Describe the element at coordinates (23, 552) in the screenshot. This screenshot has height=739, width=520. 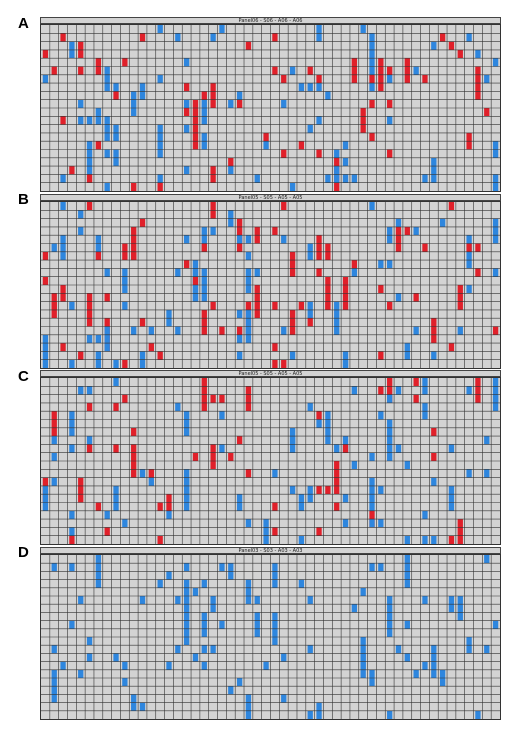
I see `panel-d-letter: D` at that location.